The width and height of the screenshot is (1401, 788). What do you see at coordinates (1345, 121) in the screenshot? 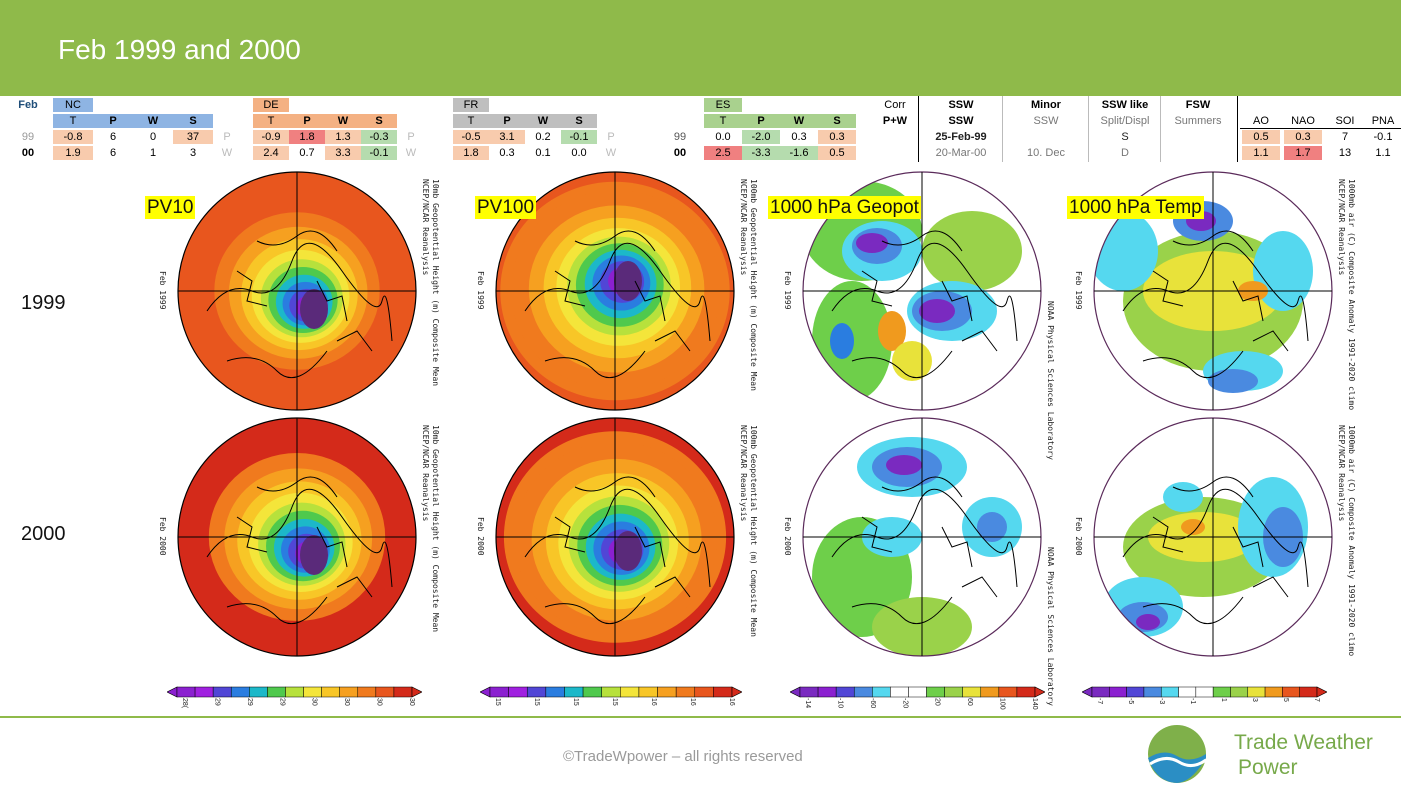
I see `index-header: SOI` at bounding box center [1345, 121].